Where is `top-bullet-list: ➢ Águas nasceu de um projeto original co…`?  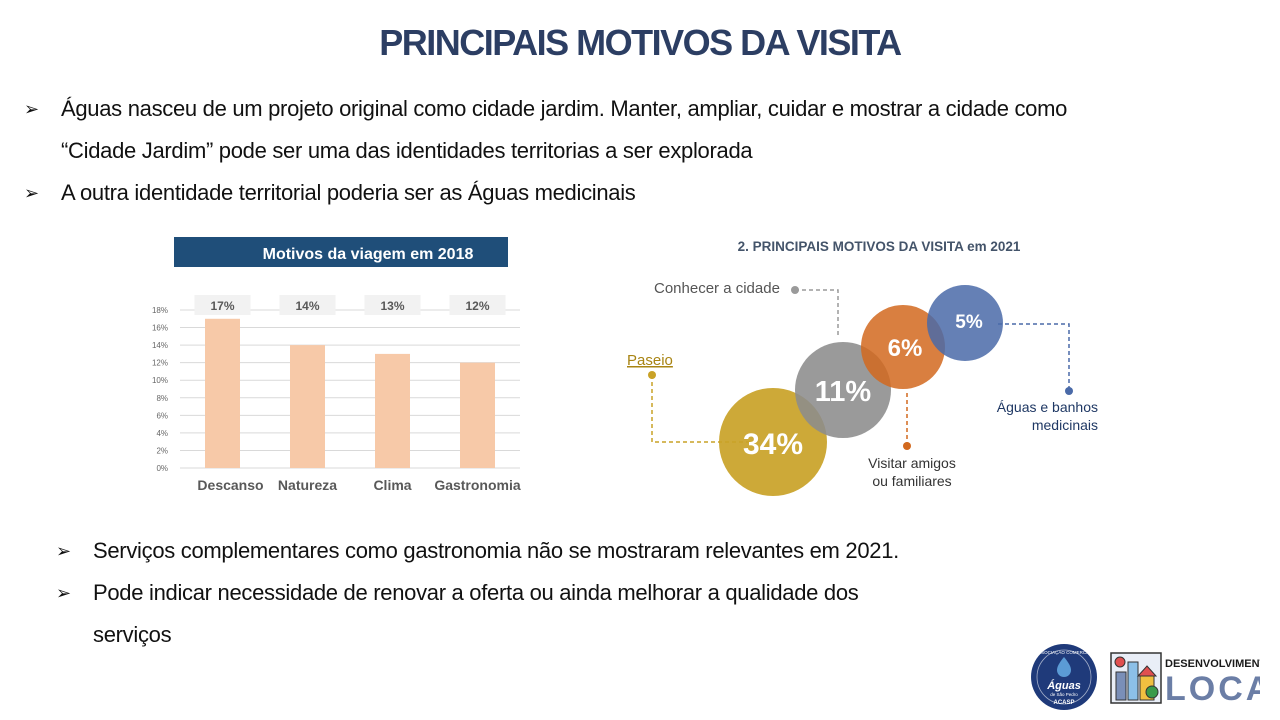
top-bullet-list: ➢ Águas nasceu de um projeto original co… is located at coordinates (564, 151).